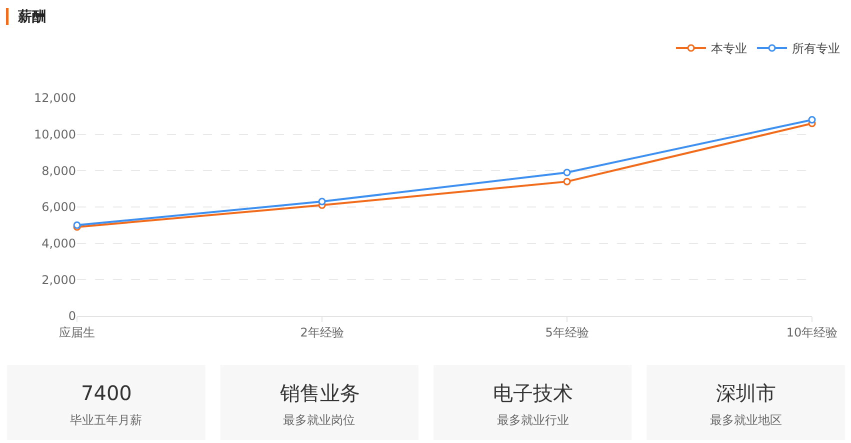 This screenshot has width=851, height=443. What do you see at coordinates (59, 171) in the screenshot?
I see `y-tick-label: 8,000` at bounding box center [59, 171].